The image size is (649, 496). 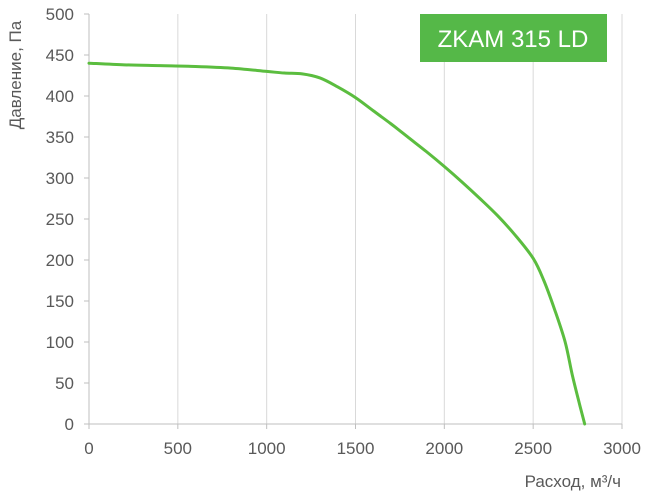 What do you see at coordinates (60, 96) in the screenshot?
I see `y-tick-label: 400` at bounding box center [60, 96].